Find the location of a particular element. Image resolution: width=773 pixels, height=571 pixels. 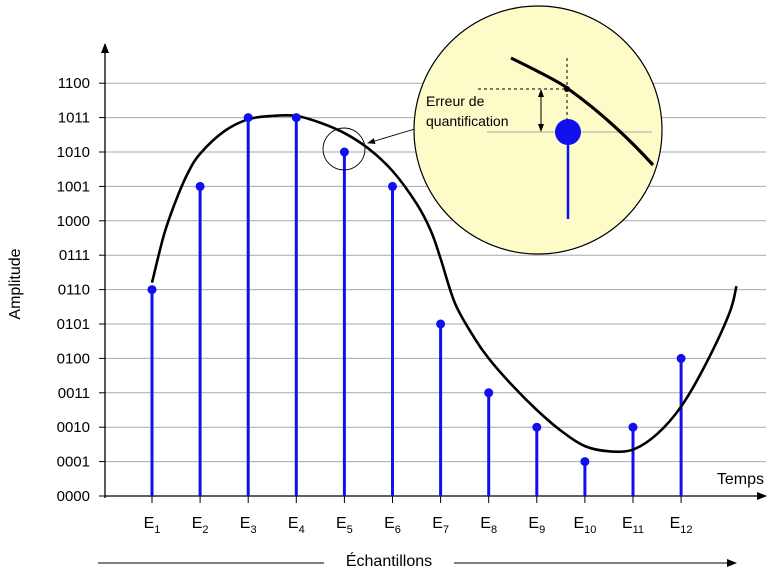

y-tick-label: 1100 is located at coordinates (74, 83).